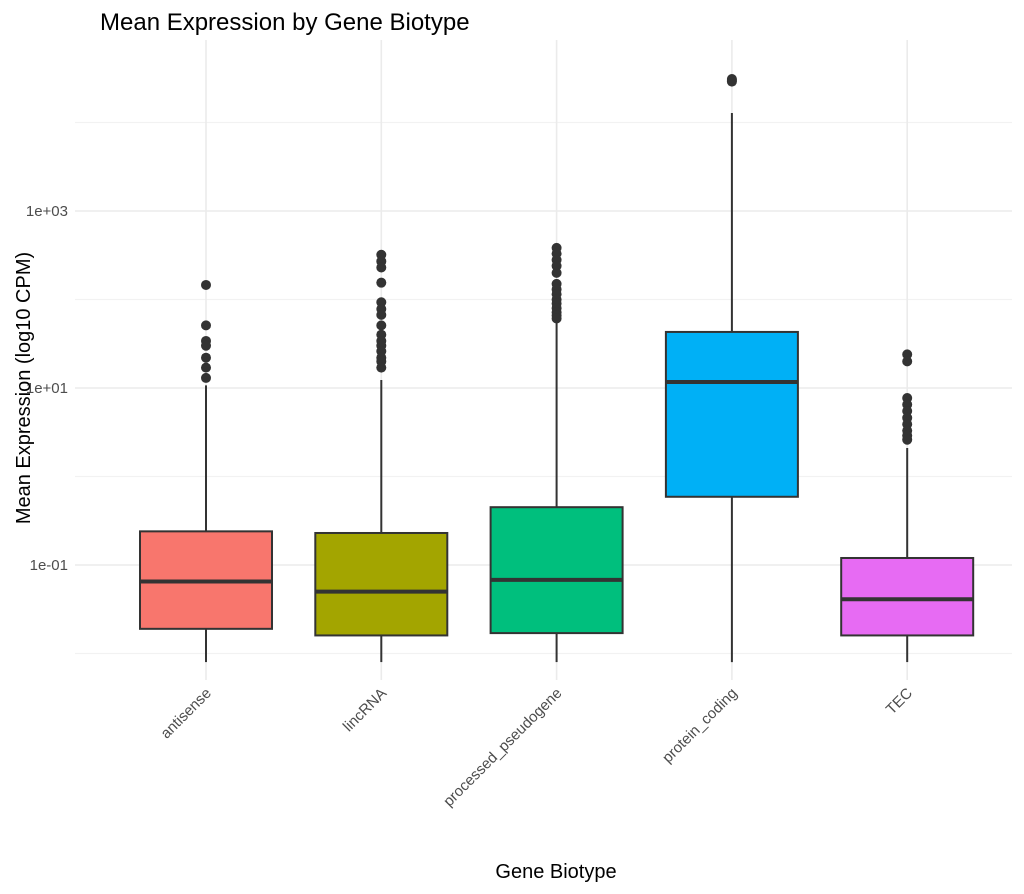 The height and width of the screenshot is (894, 1024). I want to click on box-group-tec, so click(907, 506).